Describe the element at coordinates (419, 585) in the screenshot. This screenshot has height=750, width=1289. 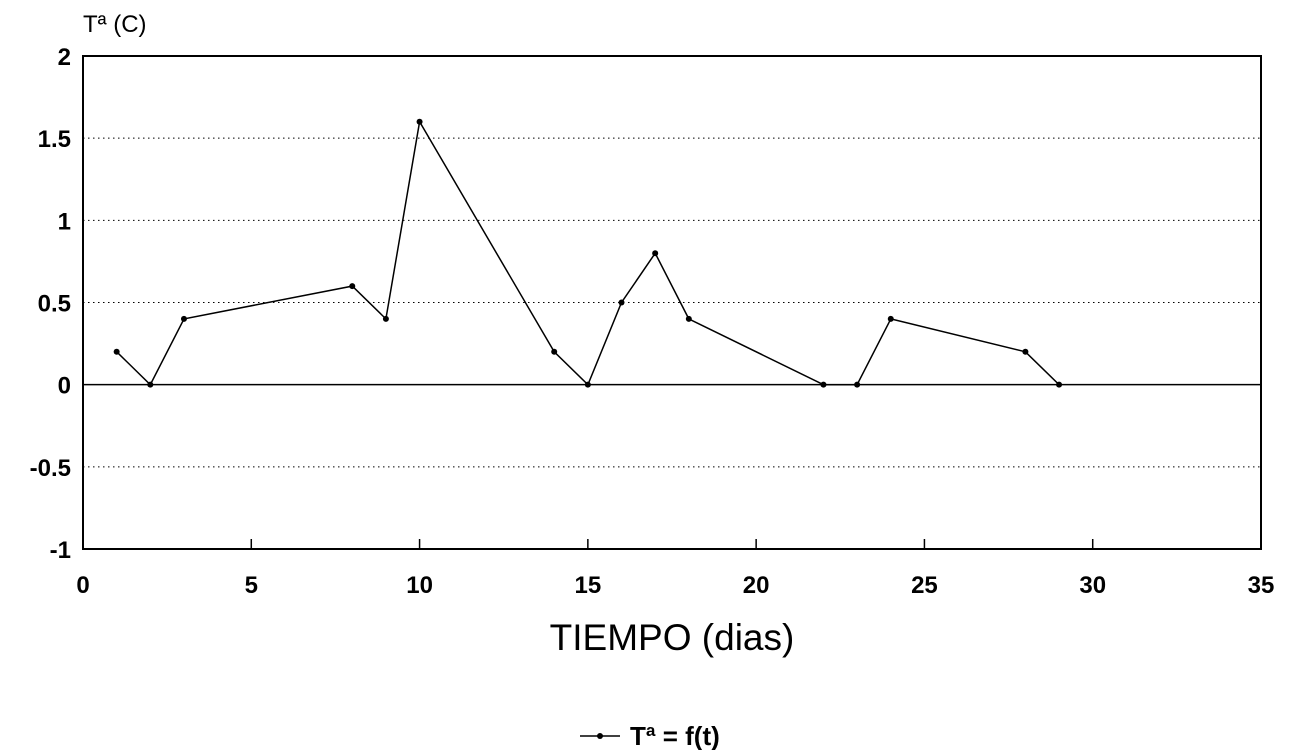
I see `x-tick-label: 10` at that location.